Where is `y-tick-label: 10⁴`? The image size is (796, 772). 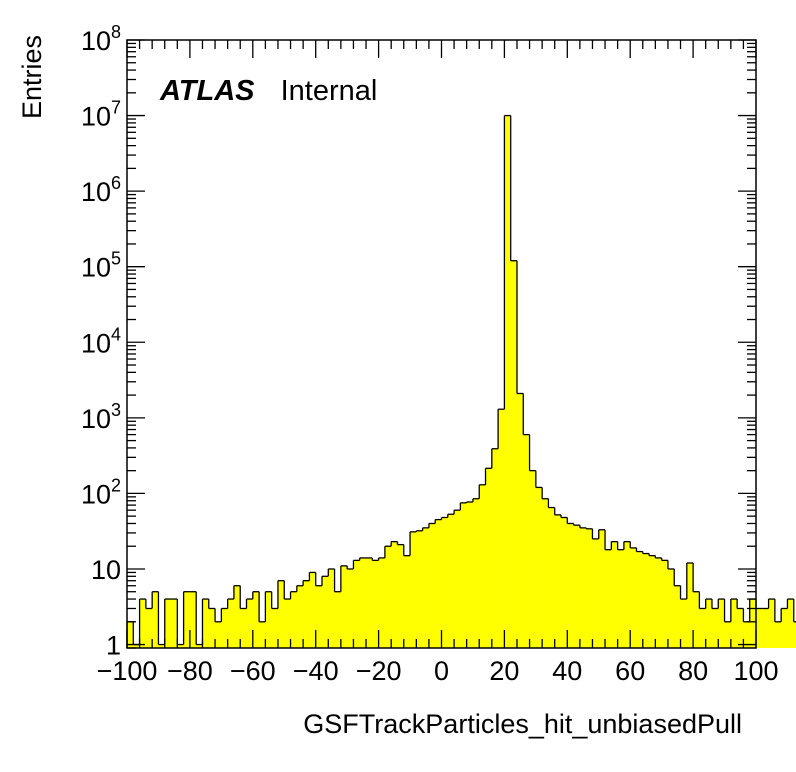
y-tick-label: 10⁴ is located at coordinates (101, 341).